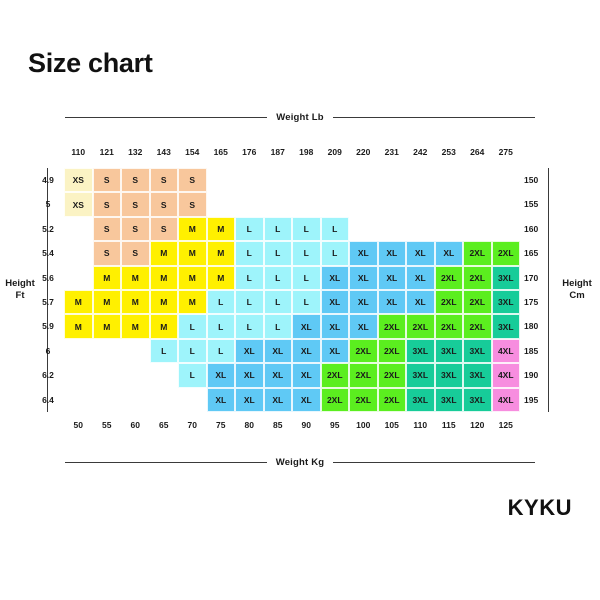 Image resolution: width=600 pixels, height=600 pixels. I want to click on height-cm-tick: 175, so click(531, 301).